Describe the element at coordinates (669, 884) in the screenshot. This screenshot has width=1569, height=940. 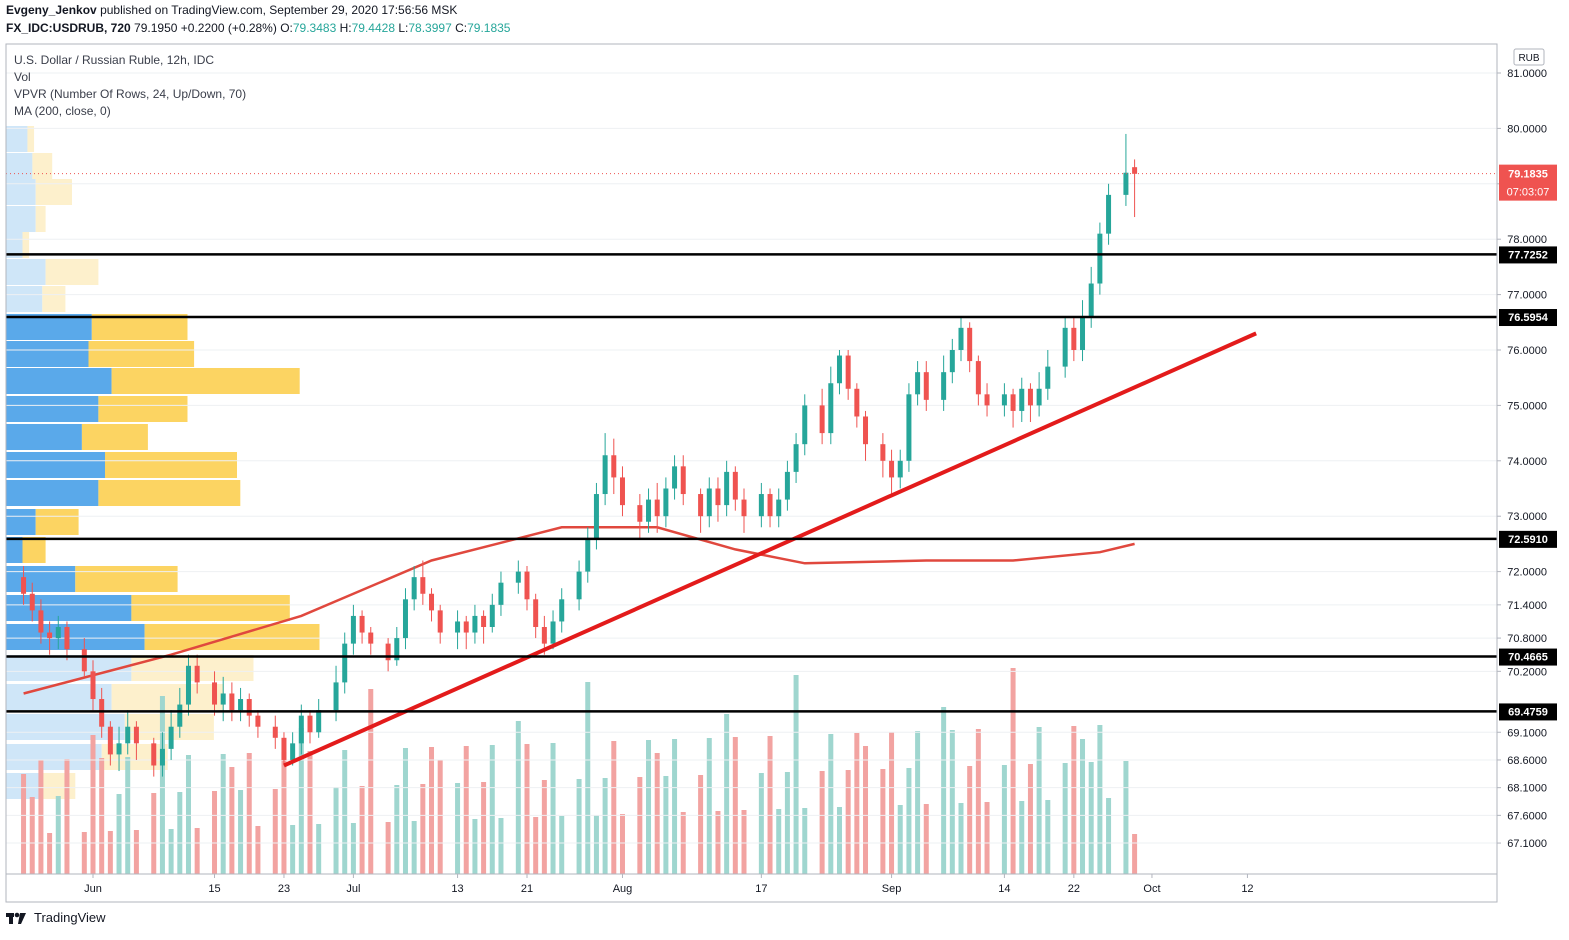
I see `time-axis: Jun 15 23 Jul 13 21 Aug 17 Sep 14 22 Oct 12` at that location.